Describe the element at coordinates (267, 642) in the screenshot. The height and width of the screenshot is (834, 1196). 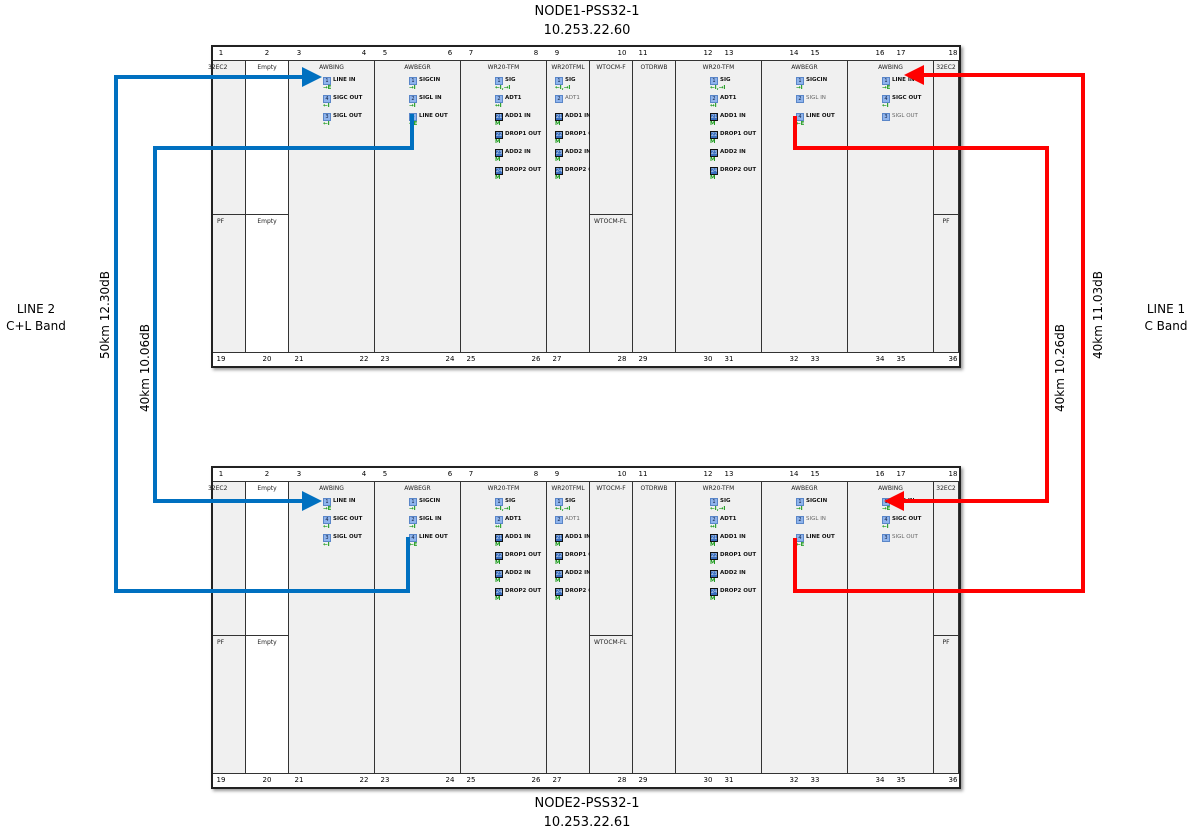
I see `card-name: Empty` at that location.